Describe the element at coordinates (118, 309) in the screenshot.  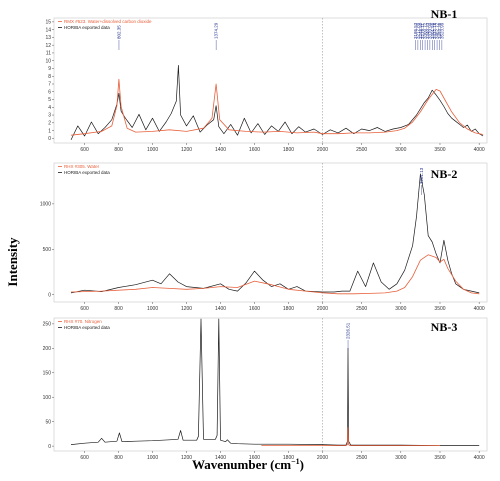
I see `chart2-x-tick-label: 800` at that location.